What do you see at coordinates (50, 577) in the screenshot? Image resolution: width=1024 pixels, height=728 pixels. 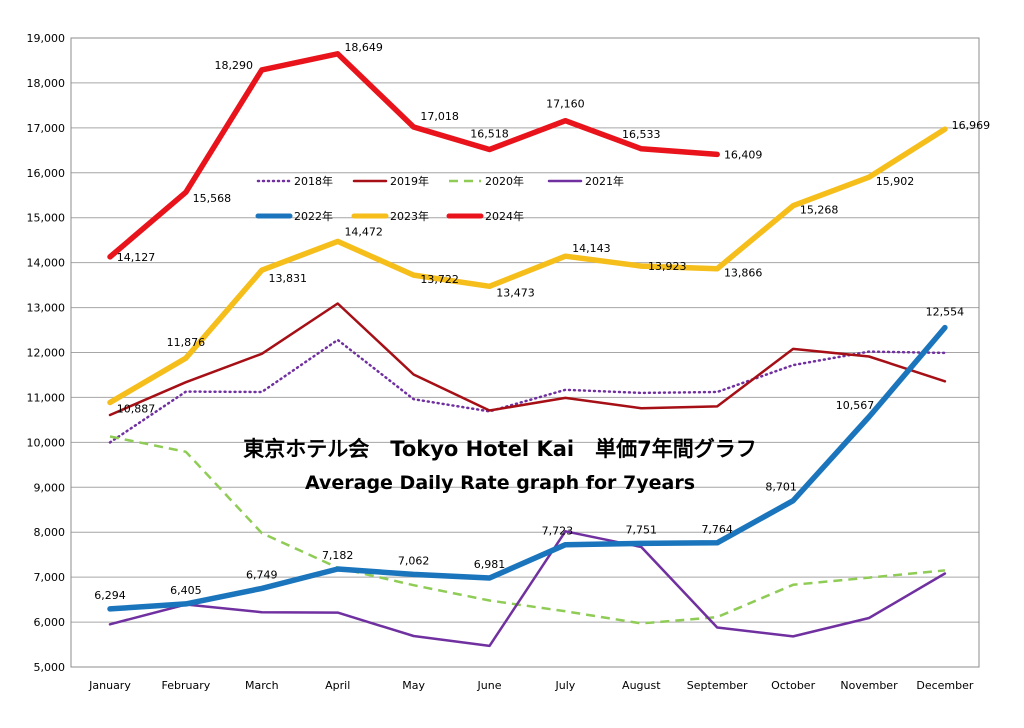 I see `y-tick-label: 7,000` at bounding box center [50, 577].